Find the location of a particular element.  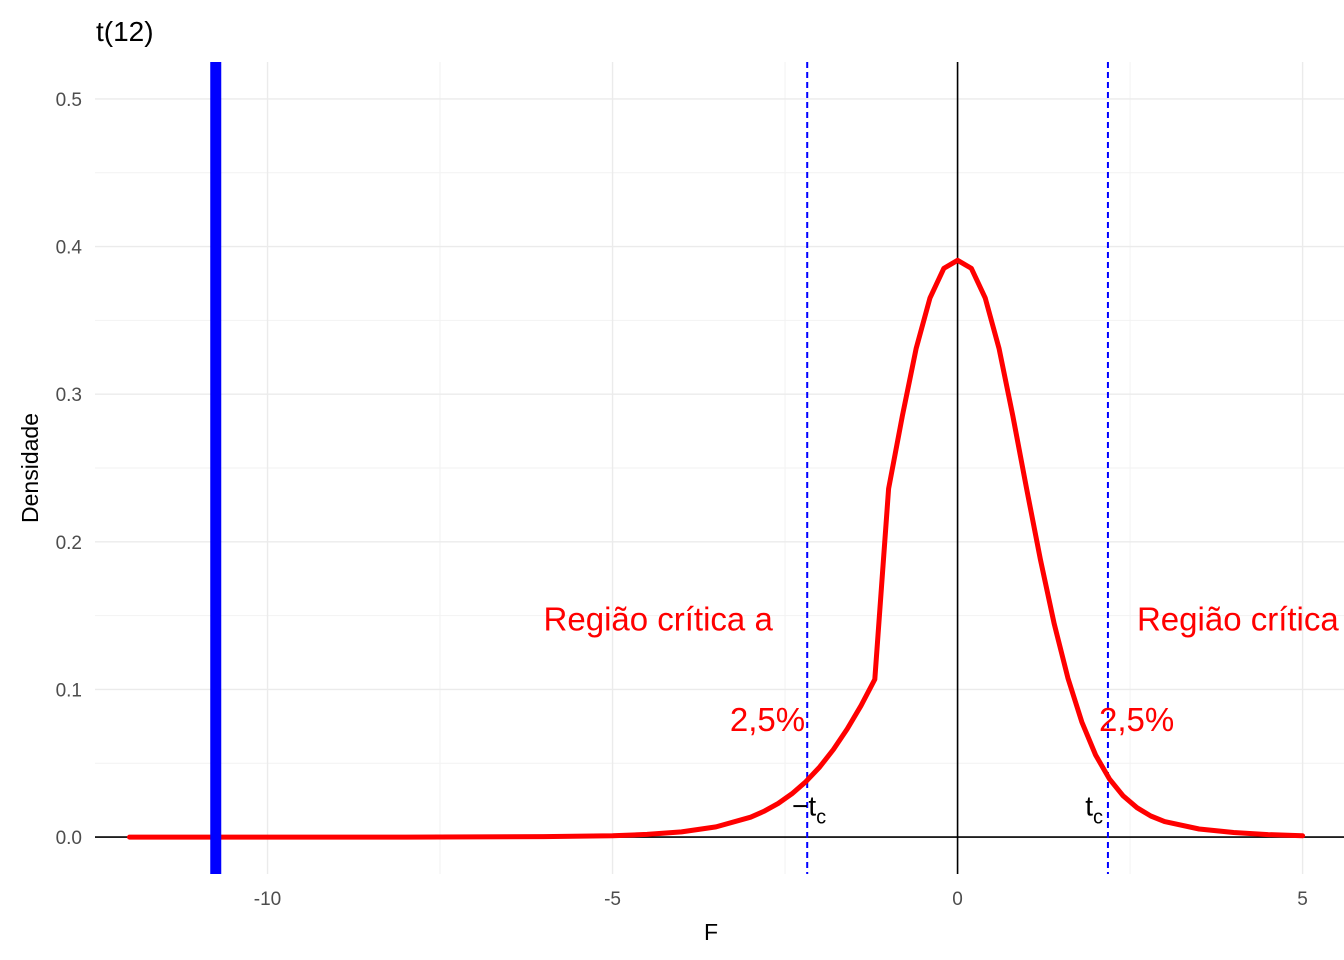

y-tick-label: 0.5 is located at coordinates (69, 100).